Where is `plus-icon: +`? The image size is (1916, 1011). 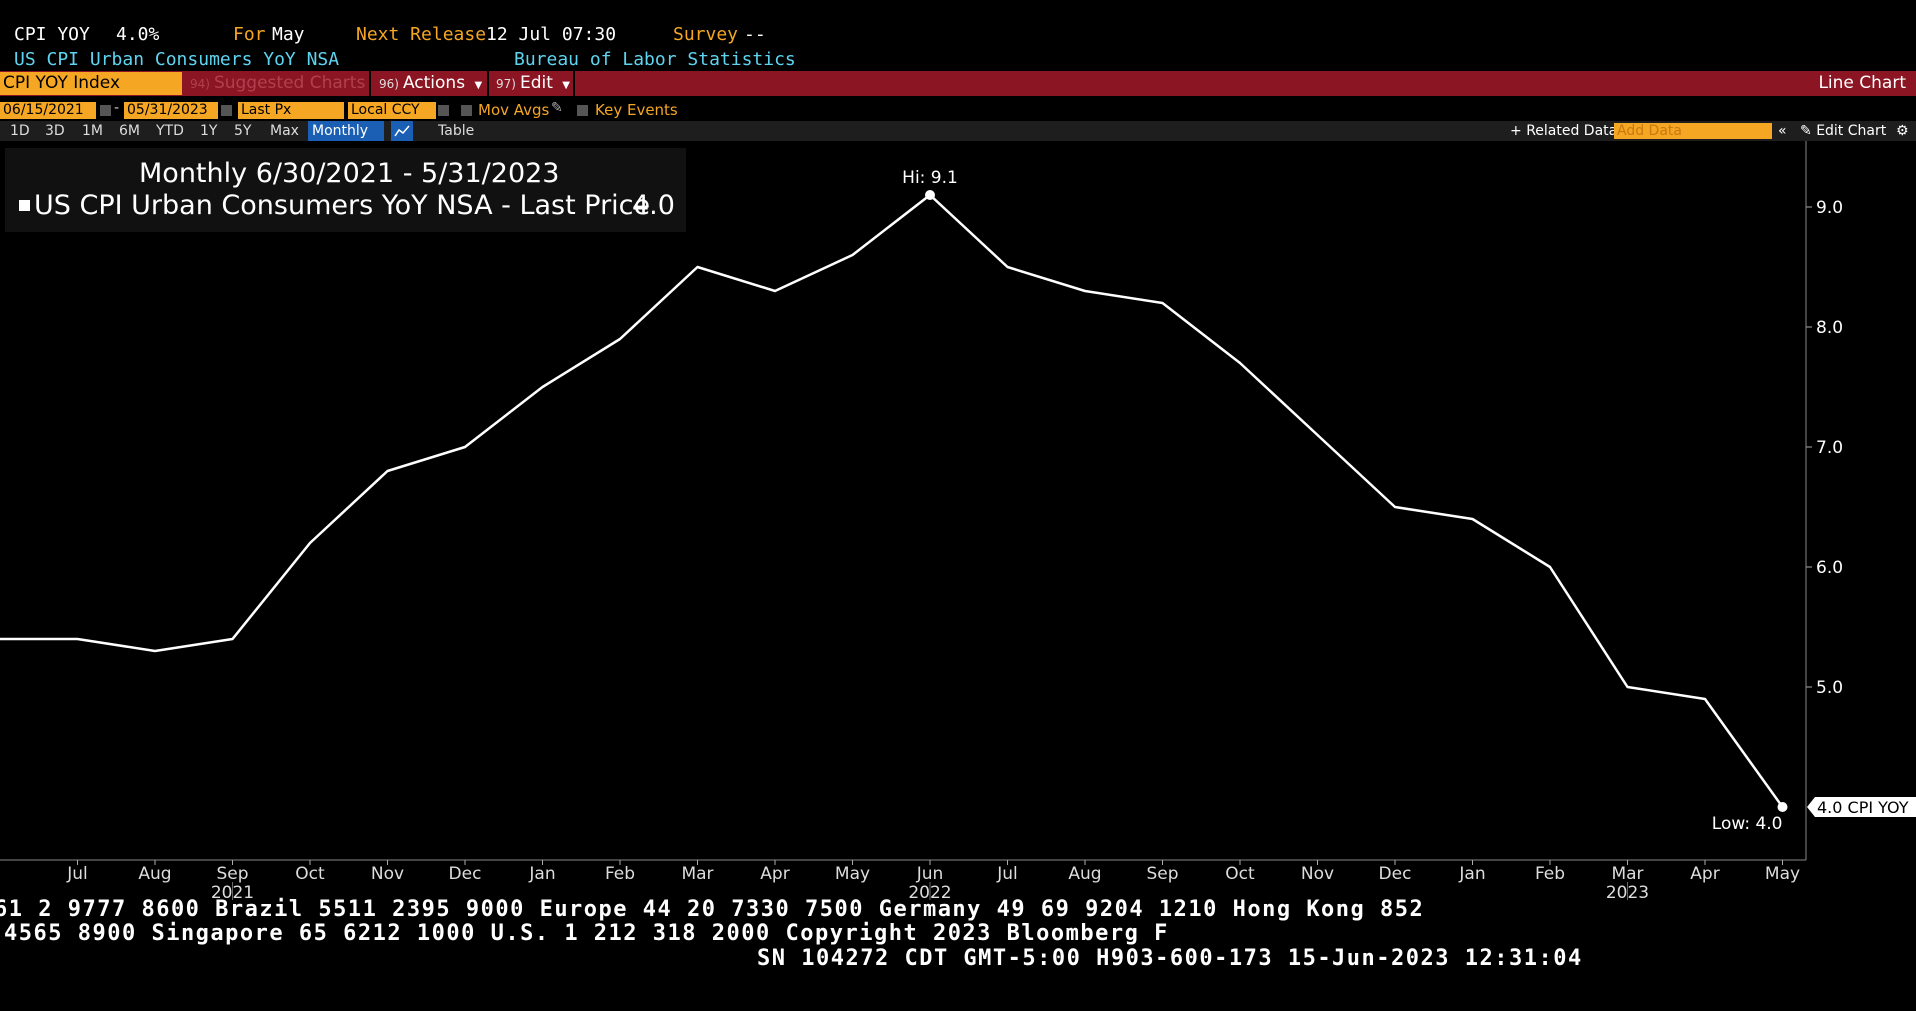
plus-icon: + is located at coordinates (1518, 131).